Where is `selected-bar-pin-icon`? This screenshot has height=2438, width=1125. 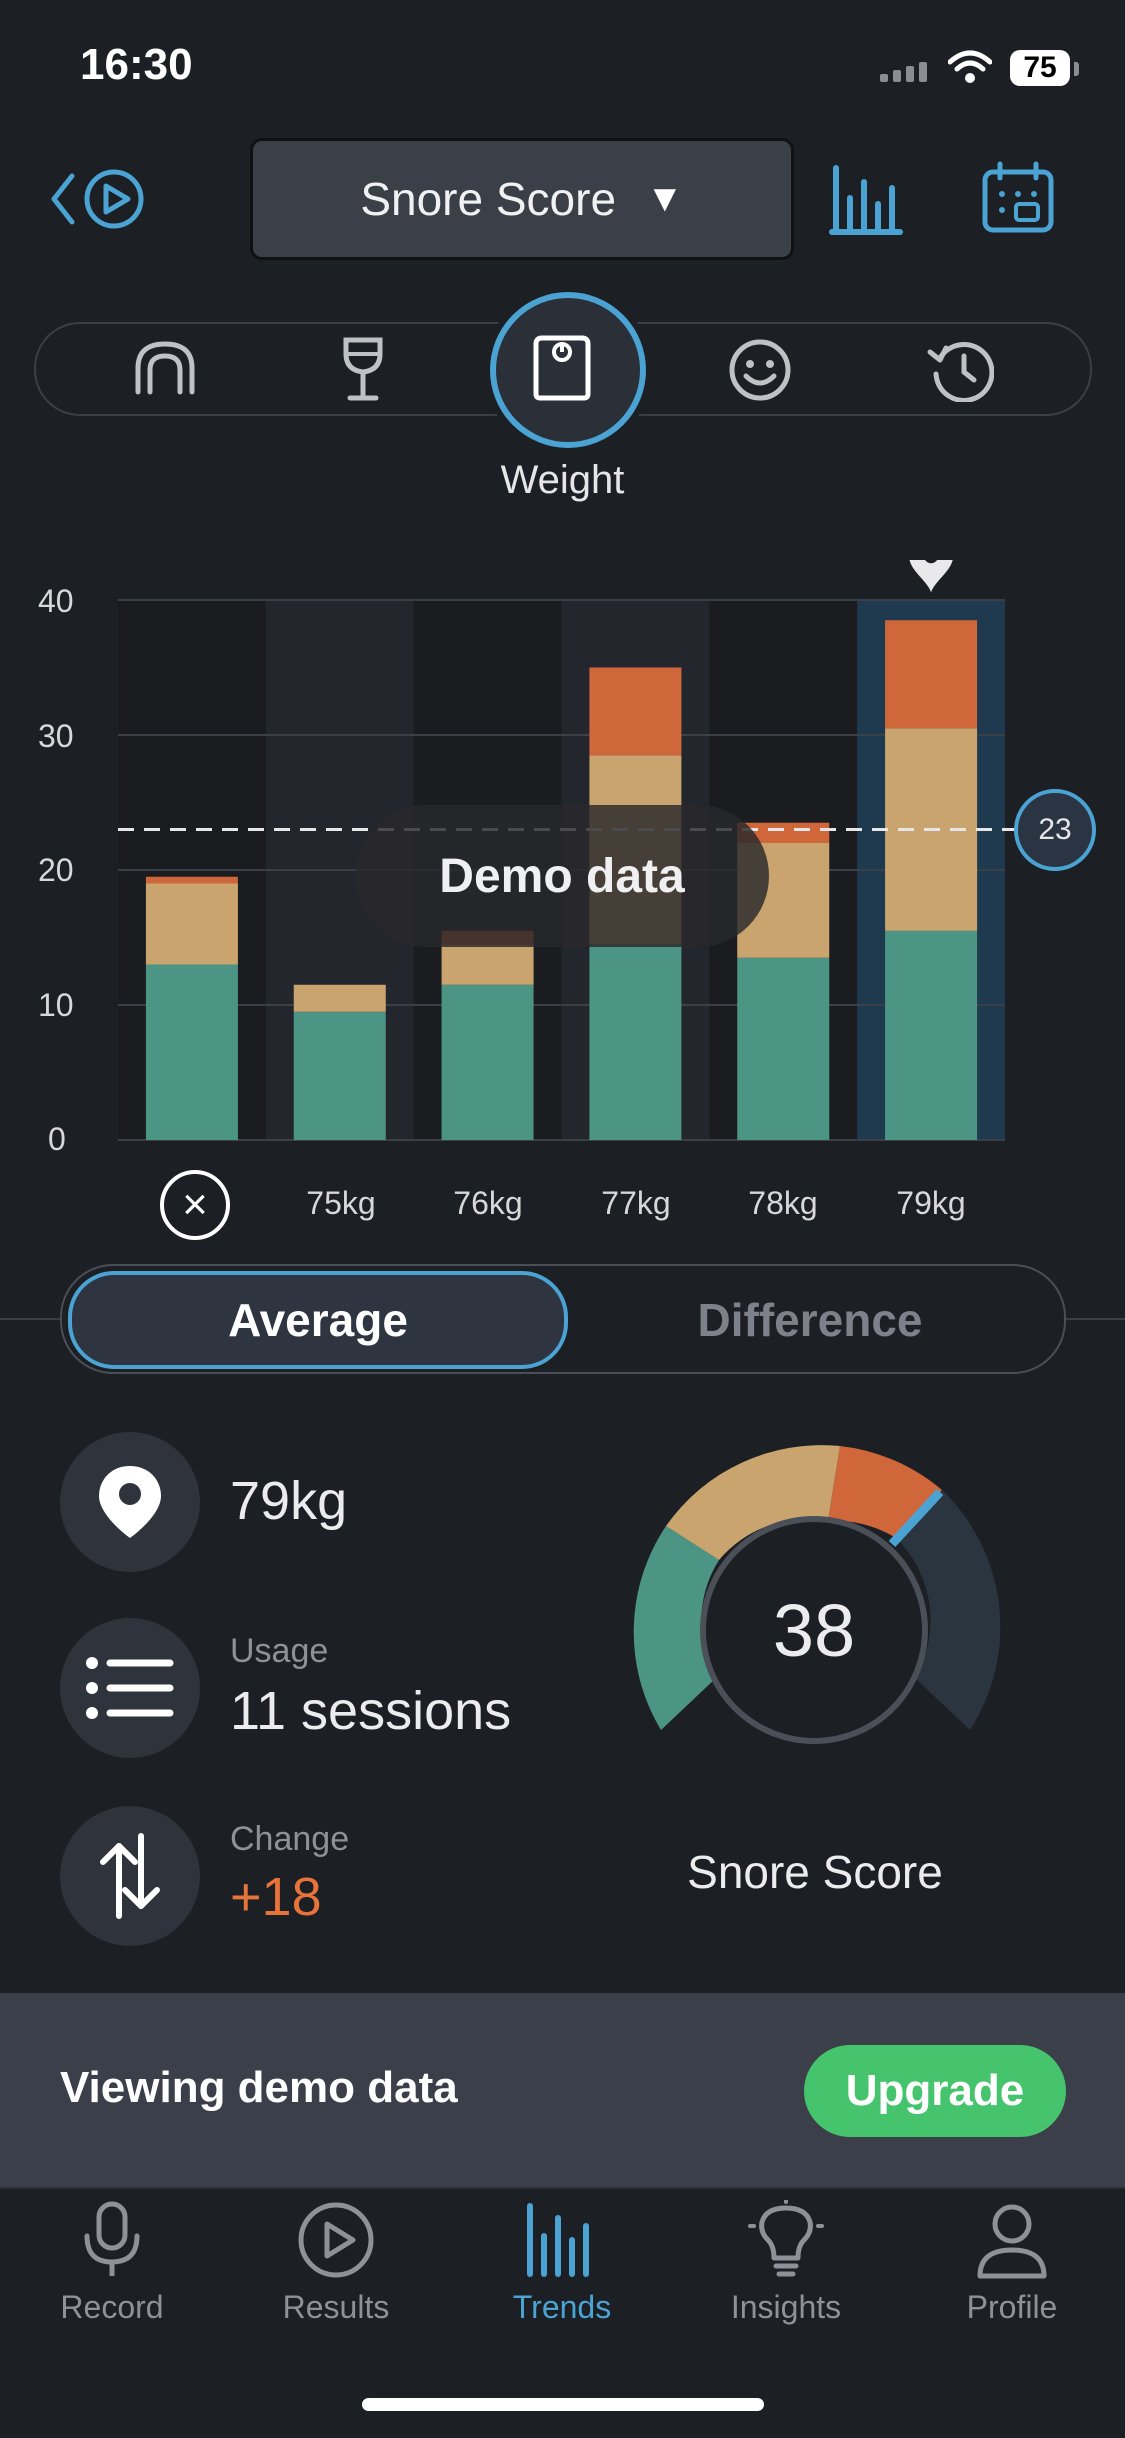 selected-bar-pin-icon is located at coordinates (931, 576).